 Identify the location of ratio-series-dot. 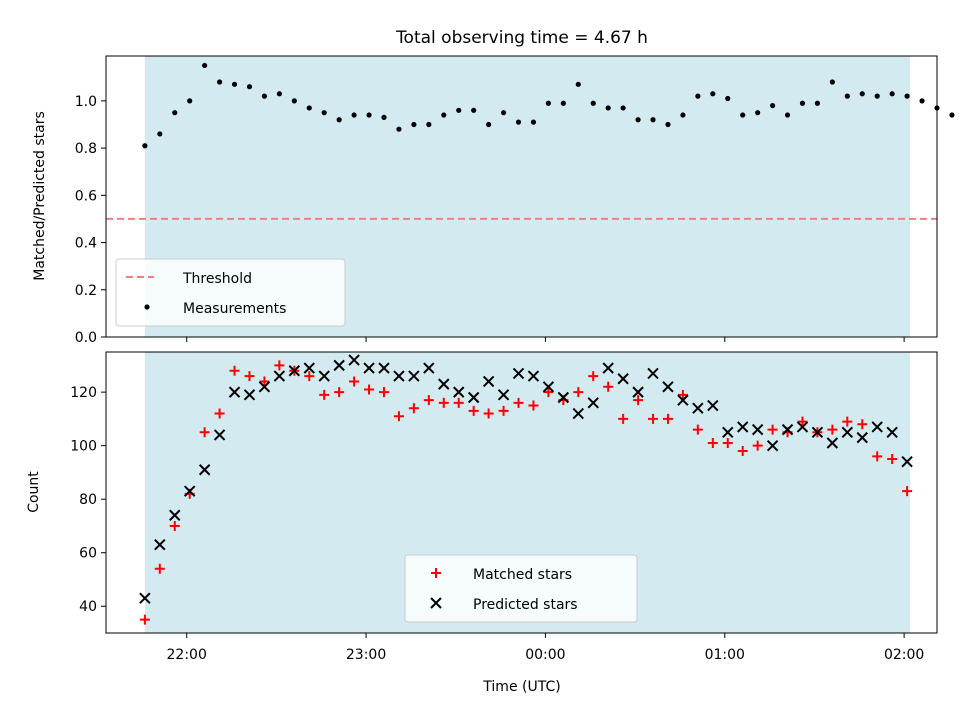
(548, 105).